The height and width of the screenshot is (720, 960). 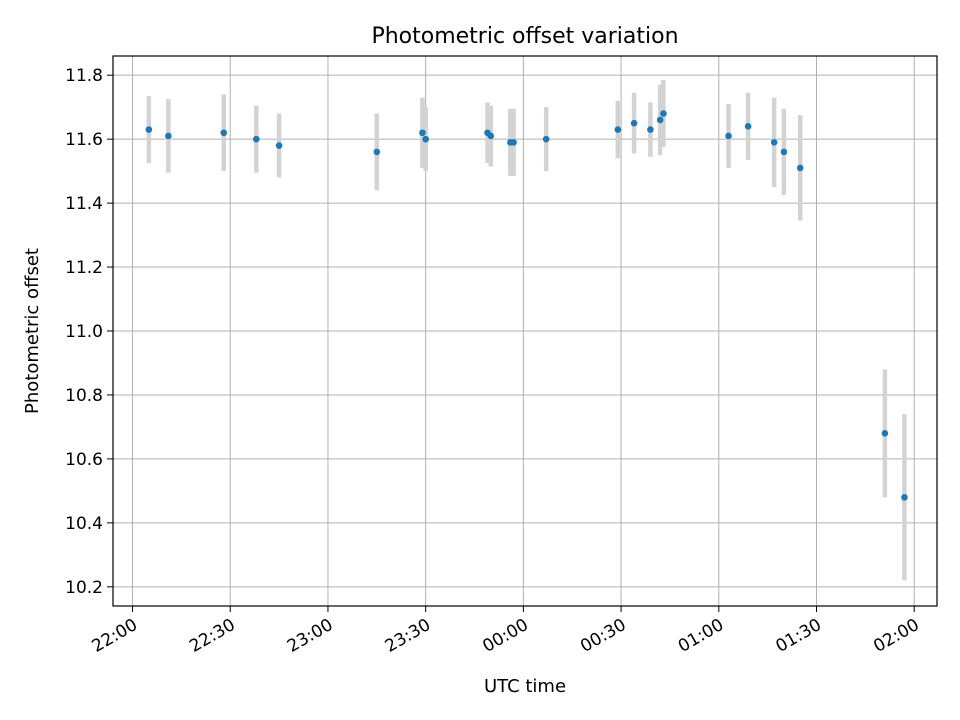 What do you see at coordinates (603, 636) in the screenshot?
I see `x-tick-label: 00:30` at bounding box center [603, 636].